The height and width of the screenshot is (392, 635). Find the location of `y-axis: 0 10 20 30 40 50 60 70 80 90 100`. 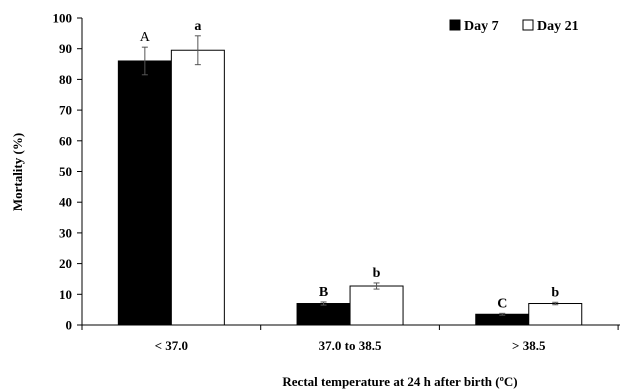

y-axis: 0 10 20 30 40 50 60 70 80 90 100 is located at coordinates (68, 172).